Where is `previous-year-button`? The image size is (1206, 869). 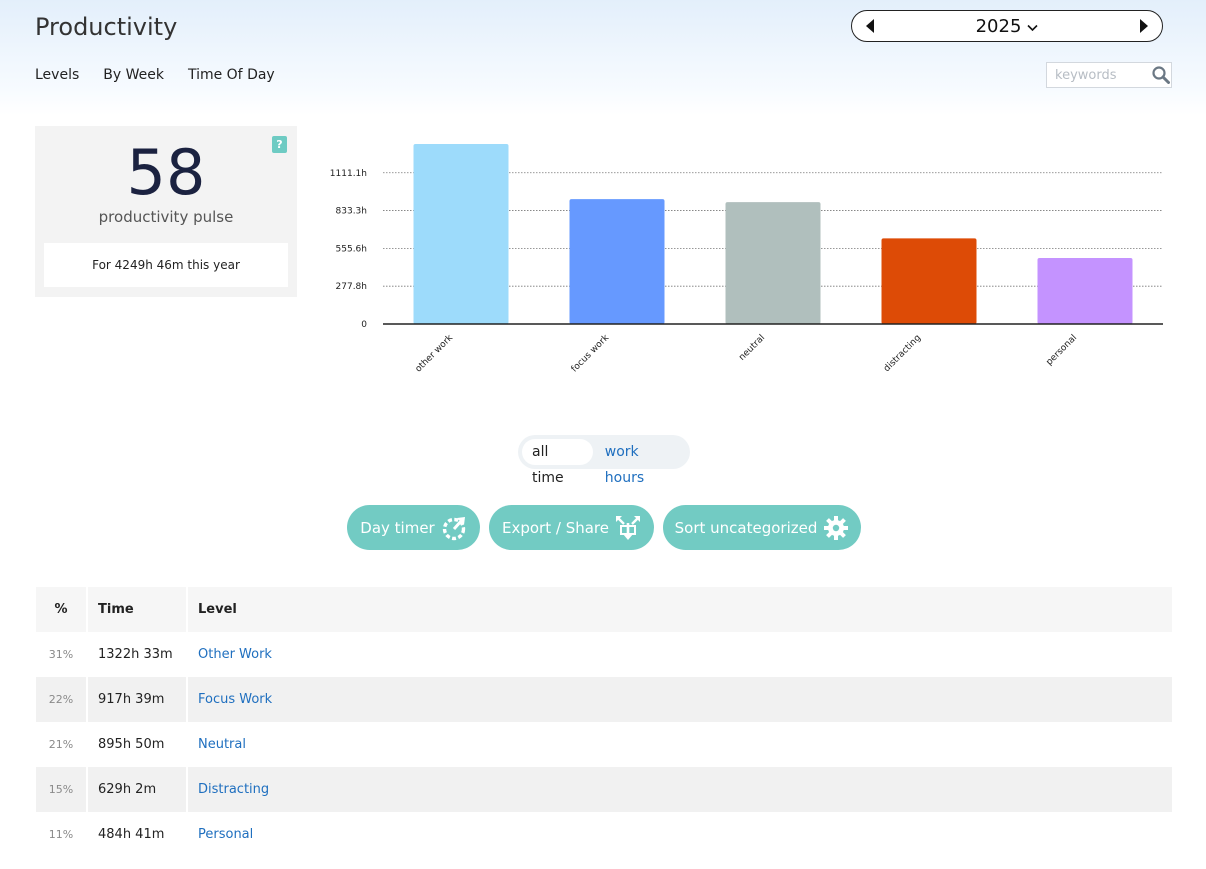 previous-year-button is located at coordinates (870, 26).